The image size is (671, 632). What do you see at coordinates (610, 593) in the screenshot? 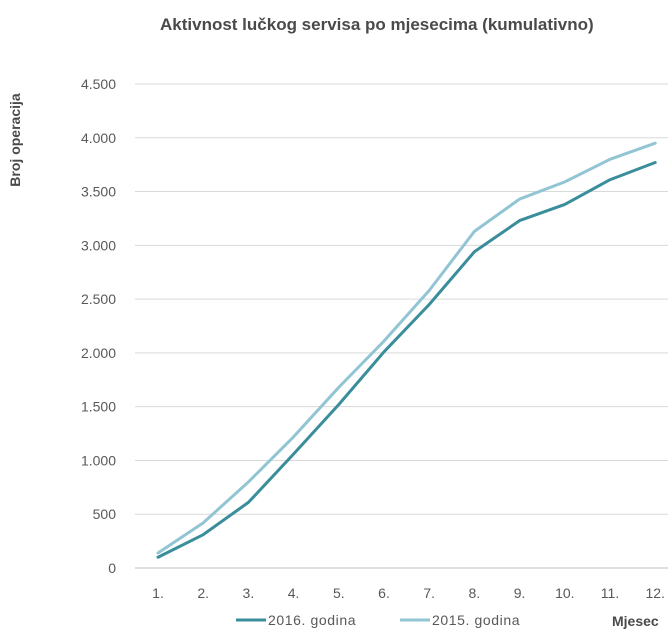
I see `x-tick-label: 11.` at bounding box center [610, 593].